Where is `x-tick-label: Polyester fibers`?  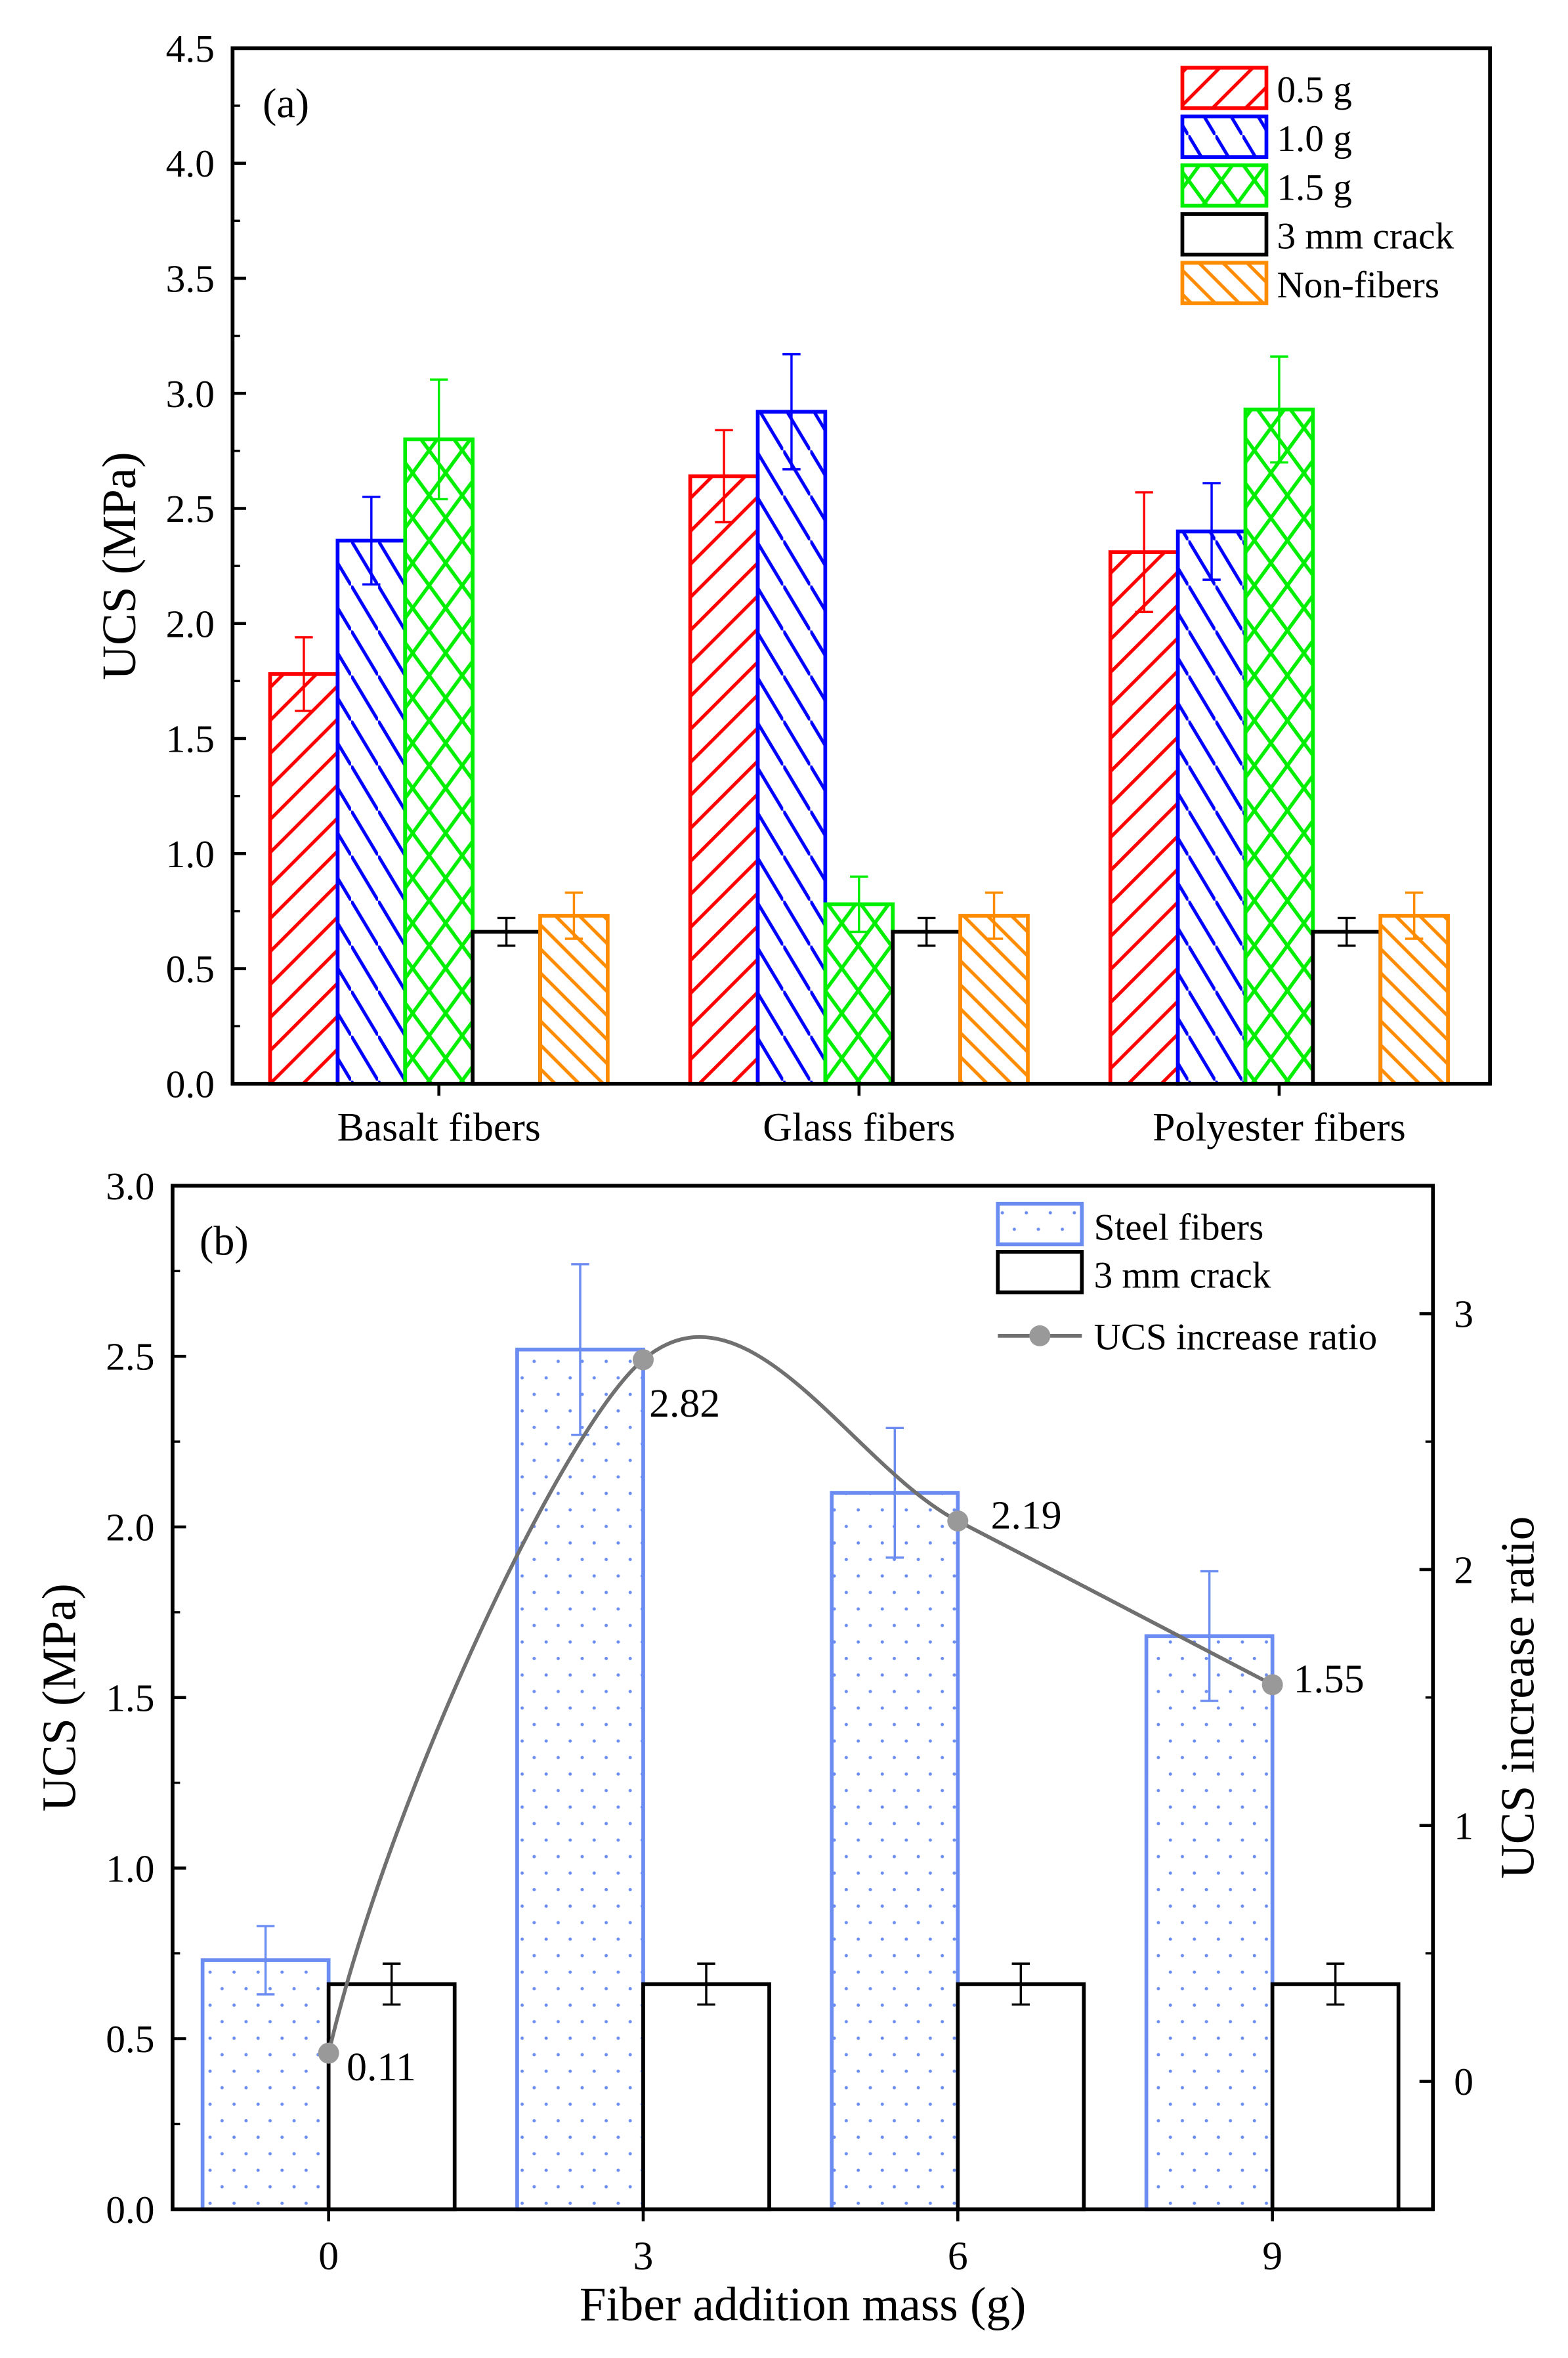
x-tick-label: Polyester fibers is located at coordinates (1279, 1127).